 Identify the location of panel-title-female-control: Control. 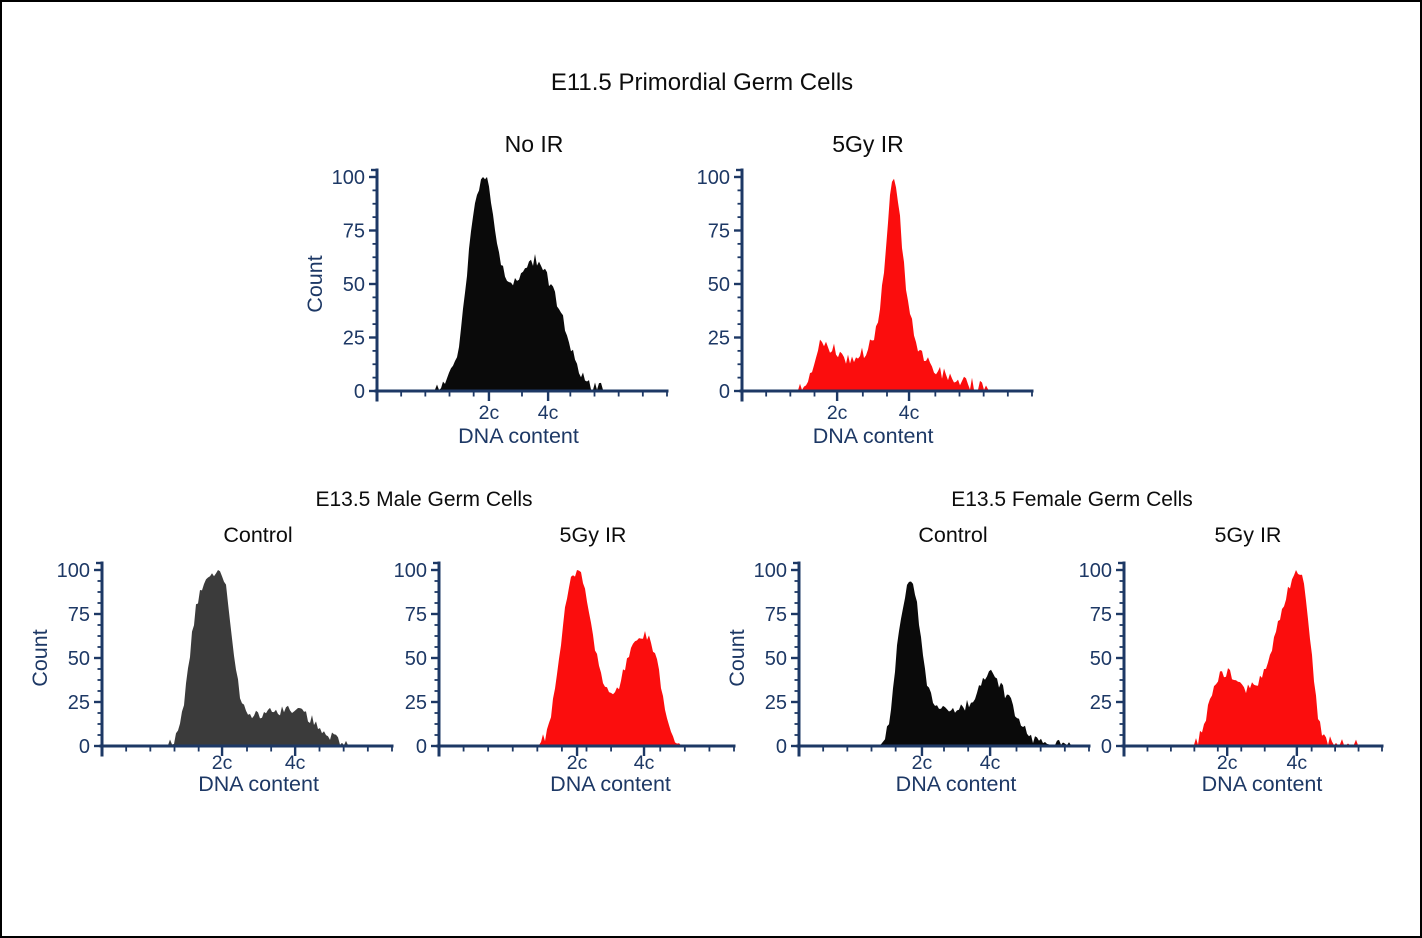
(953, 535).